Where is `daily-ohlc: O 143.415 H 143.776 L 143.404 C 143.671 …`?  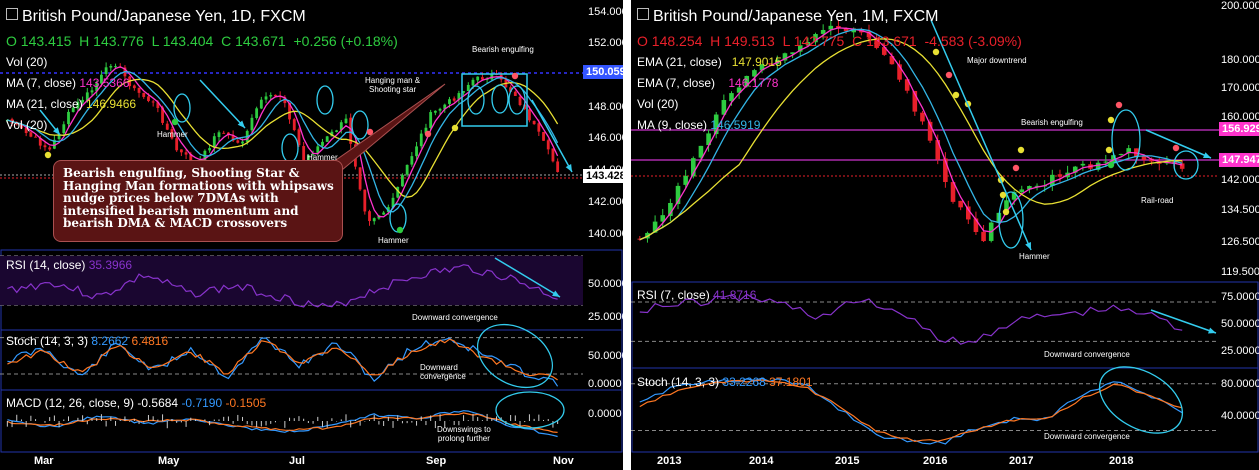
daily-ohlc: O 143.415 H 143.776 L 143.404 C 143.671 … is located at coordinates (202, 41).